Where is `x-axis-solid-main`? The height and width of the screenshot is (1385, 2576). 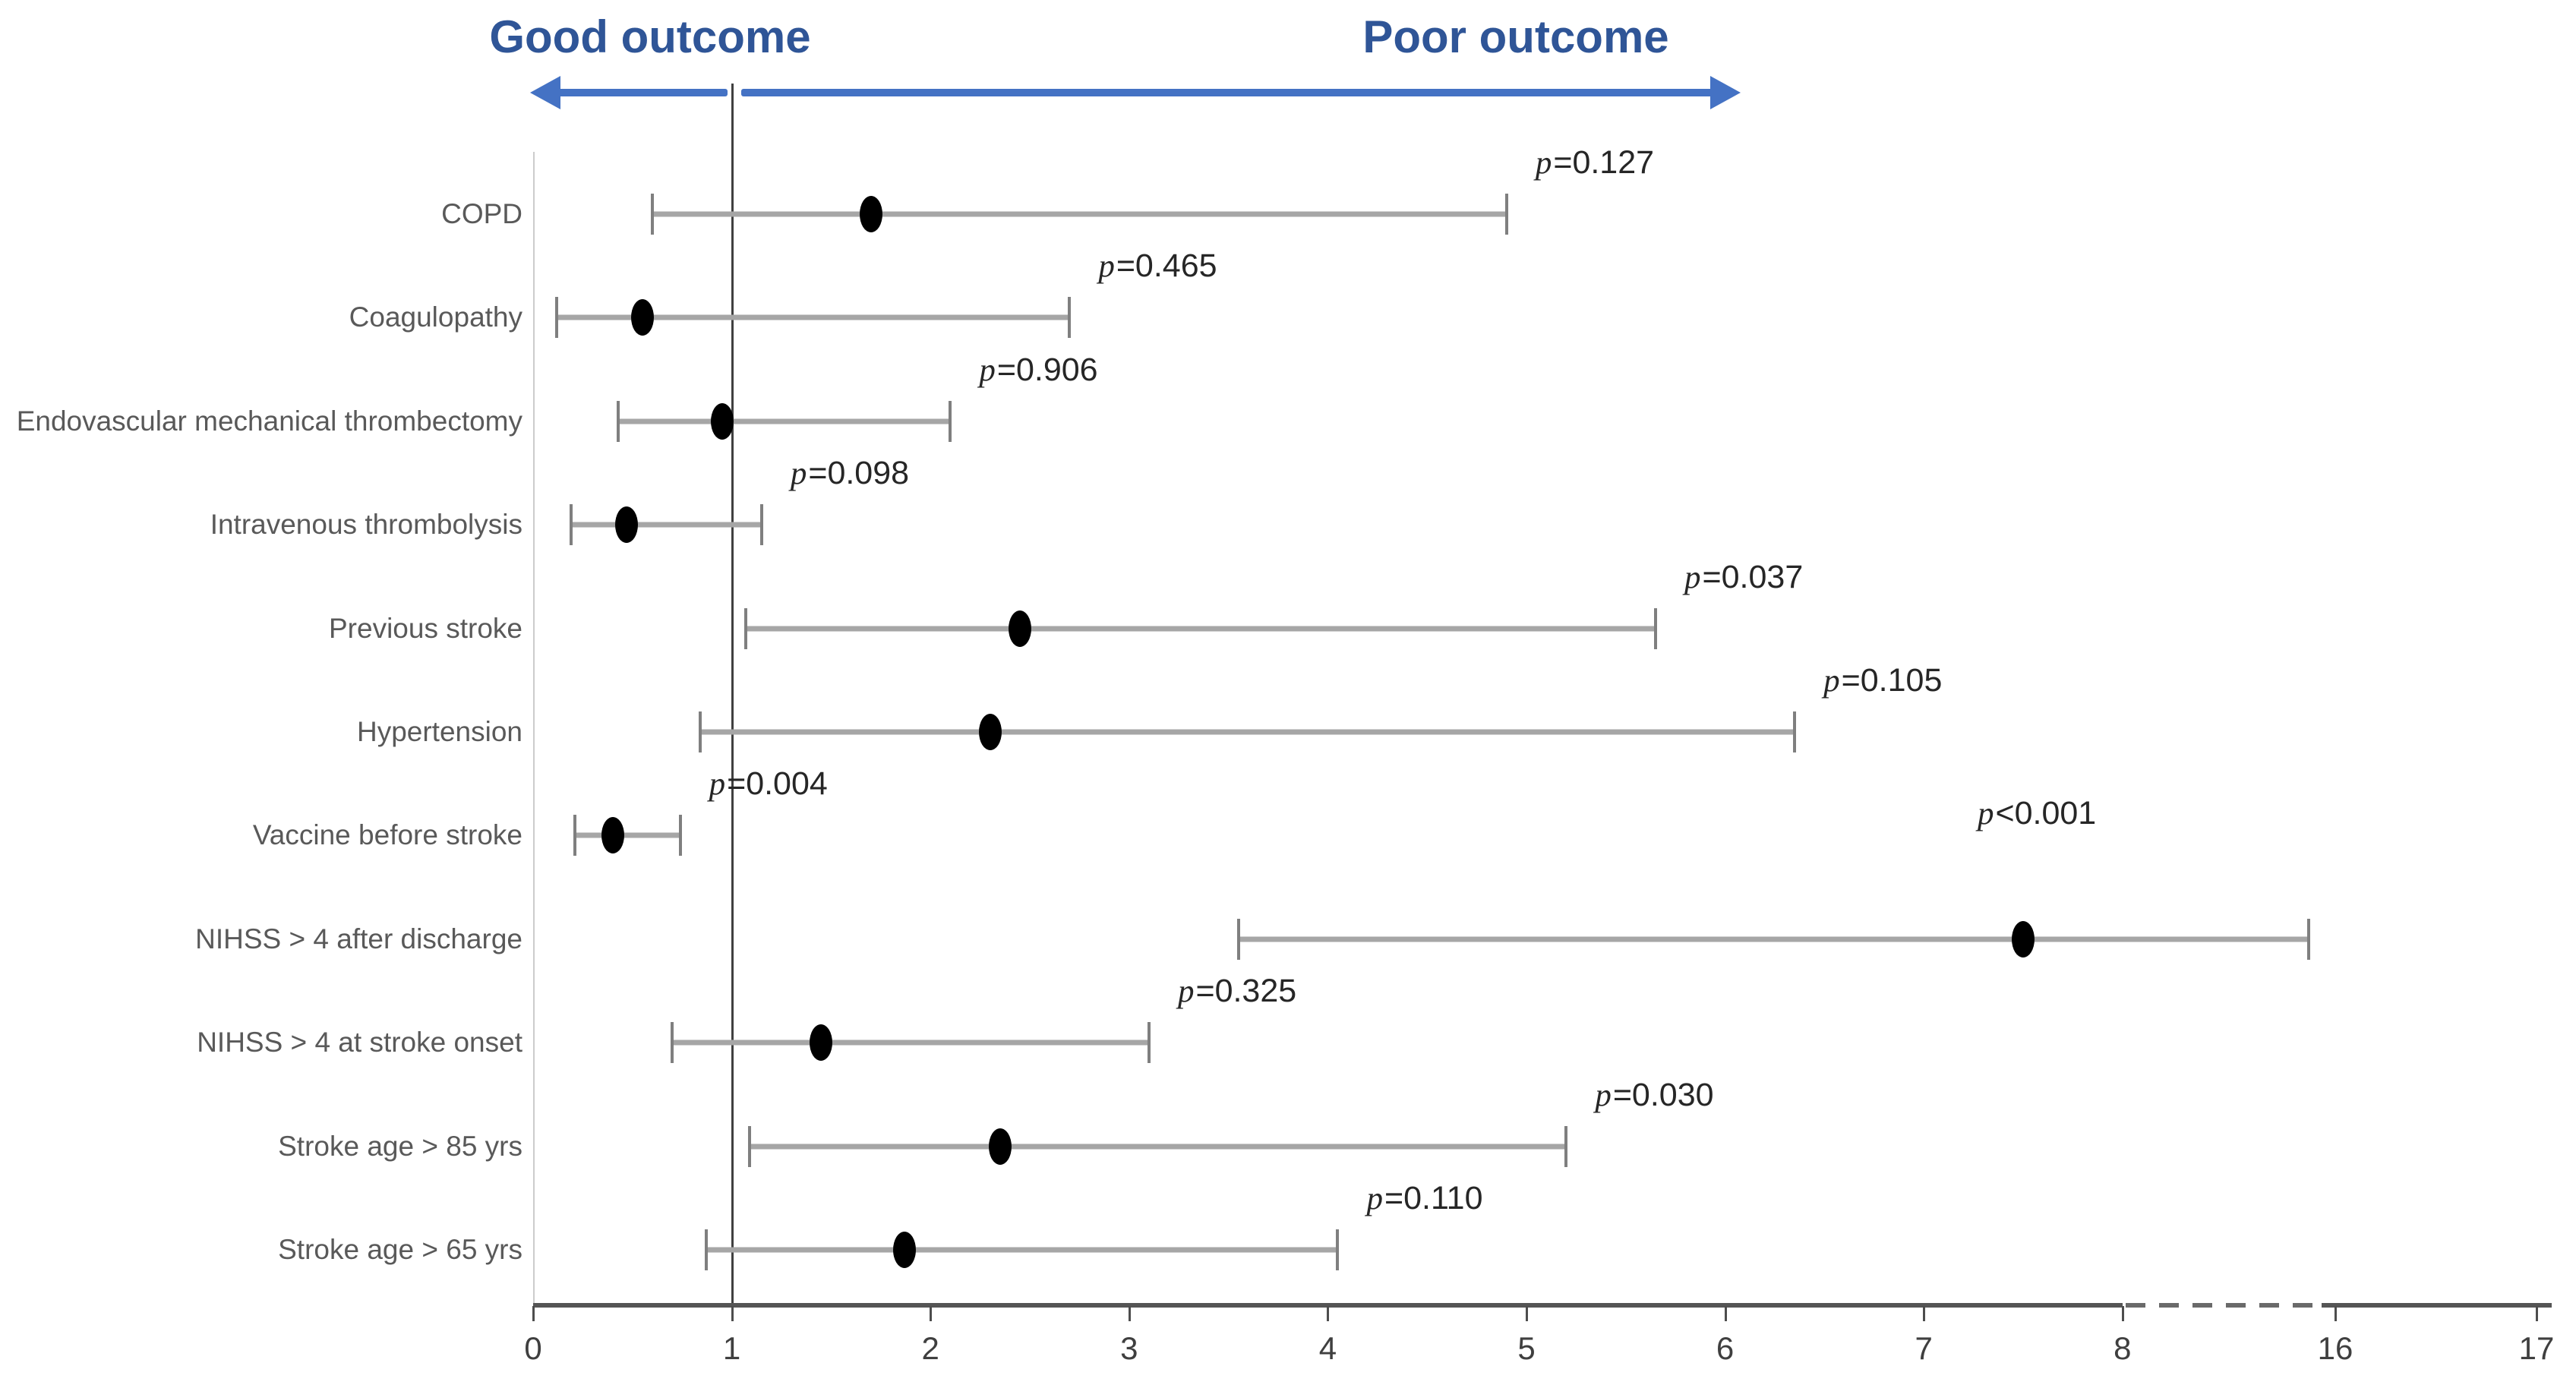 x-axis-solid-main is located at coordinates (1328, 1306).